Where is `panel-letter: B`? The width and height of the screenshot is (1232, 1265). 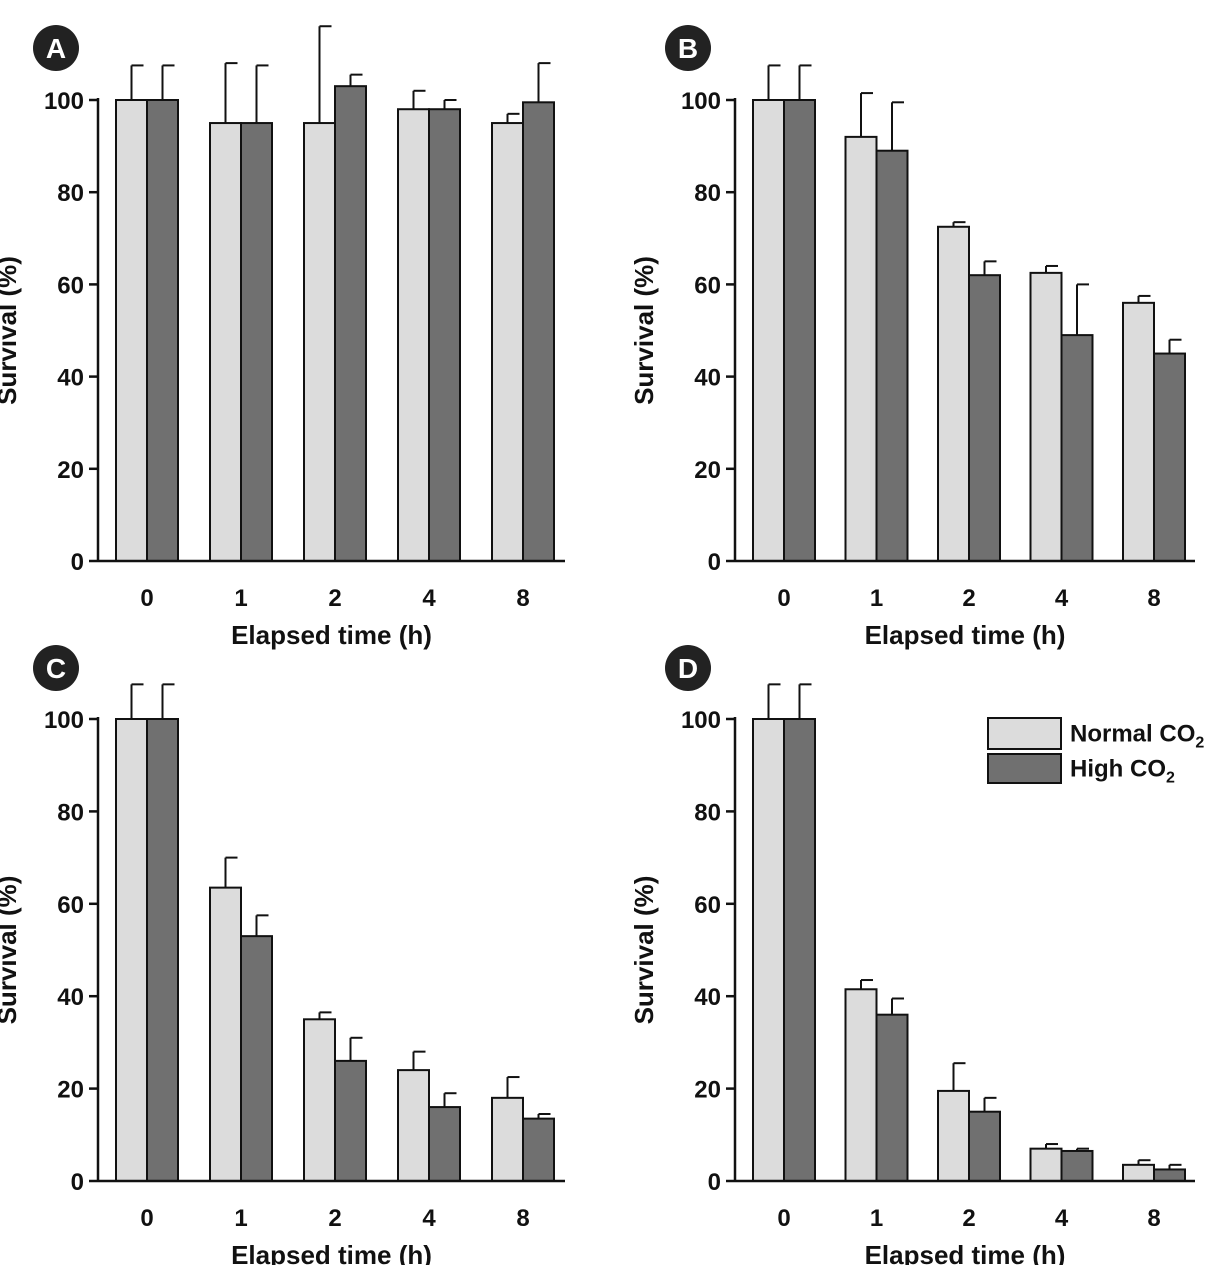
panel-letter: B is located at coordinates (688, 48).